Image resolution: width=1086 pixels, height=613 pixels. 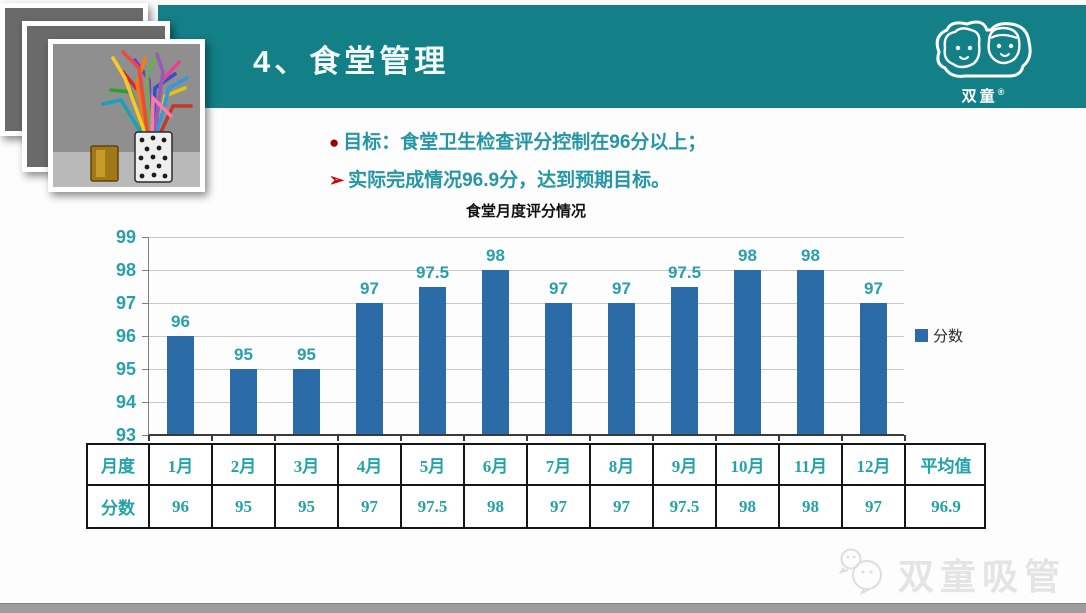 What do you see at coordinates (748, 464) in the screenshot?
I see `month-cell: 10月` at bounding box center [748, 464].